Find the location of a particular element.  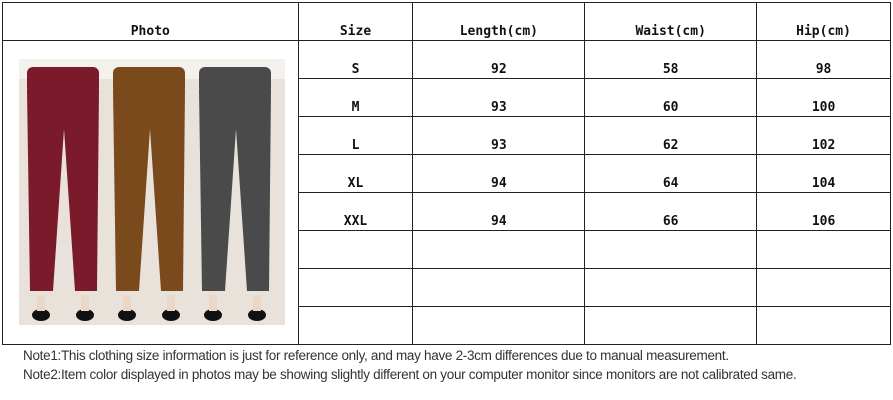

cell-hip: 98 is located at coordinates (823, 59).